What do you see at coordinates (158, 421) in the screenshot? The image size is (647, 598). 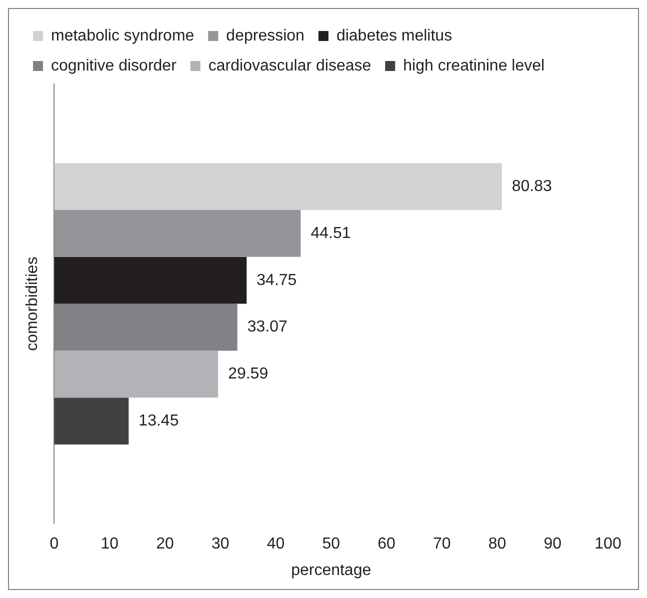 I see `data-label: 13.45` at bounding box center [158, 421].